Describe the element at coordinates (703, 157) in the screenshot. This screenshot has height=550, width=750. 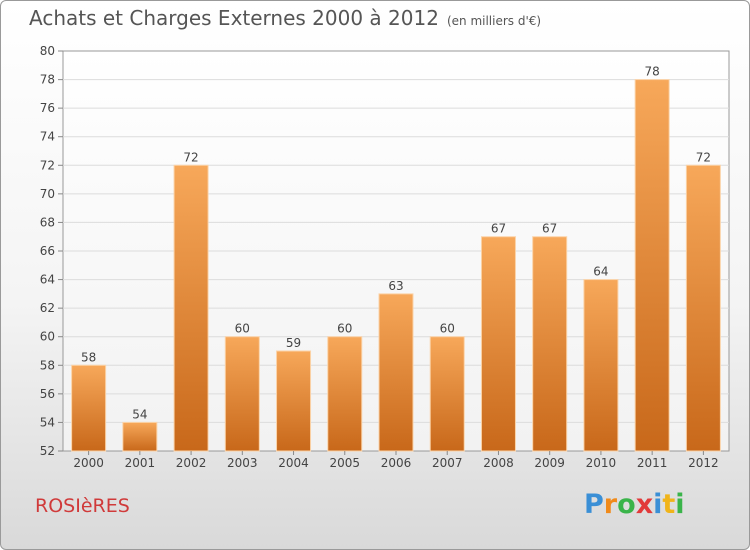
I see `data-label-2012: 72` at that location.